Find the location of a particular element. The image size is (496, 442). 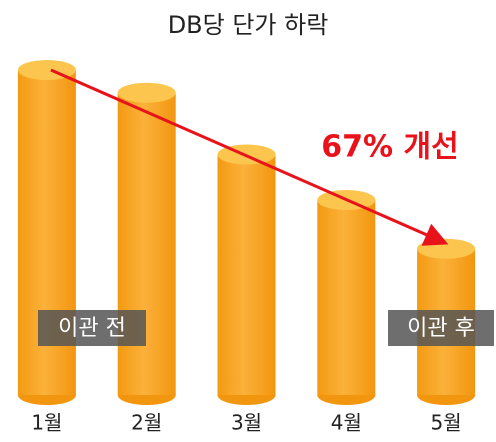

x-tick-label: 3월 is located at coordinates (246, 423).